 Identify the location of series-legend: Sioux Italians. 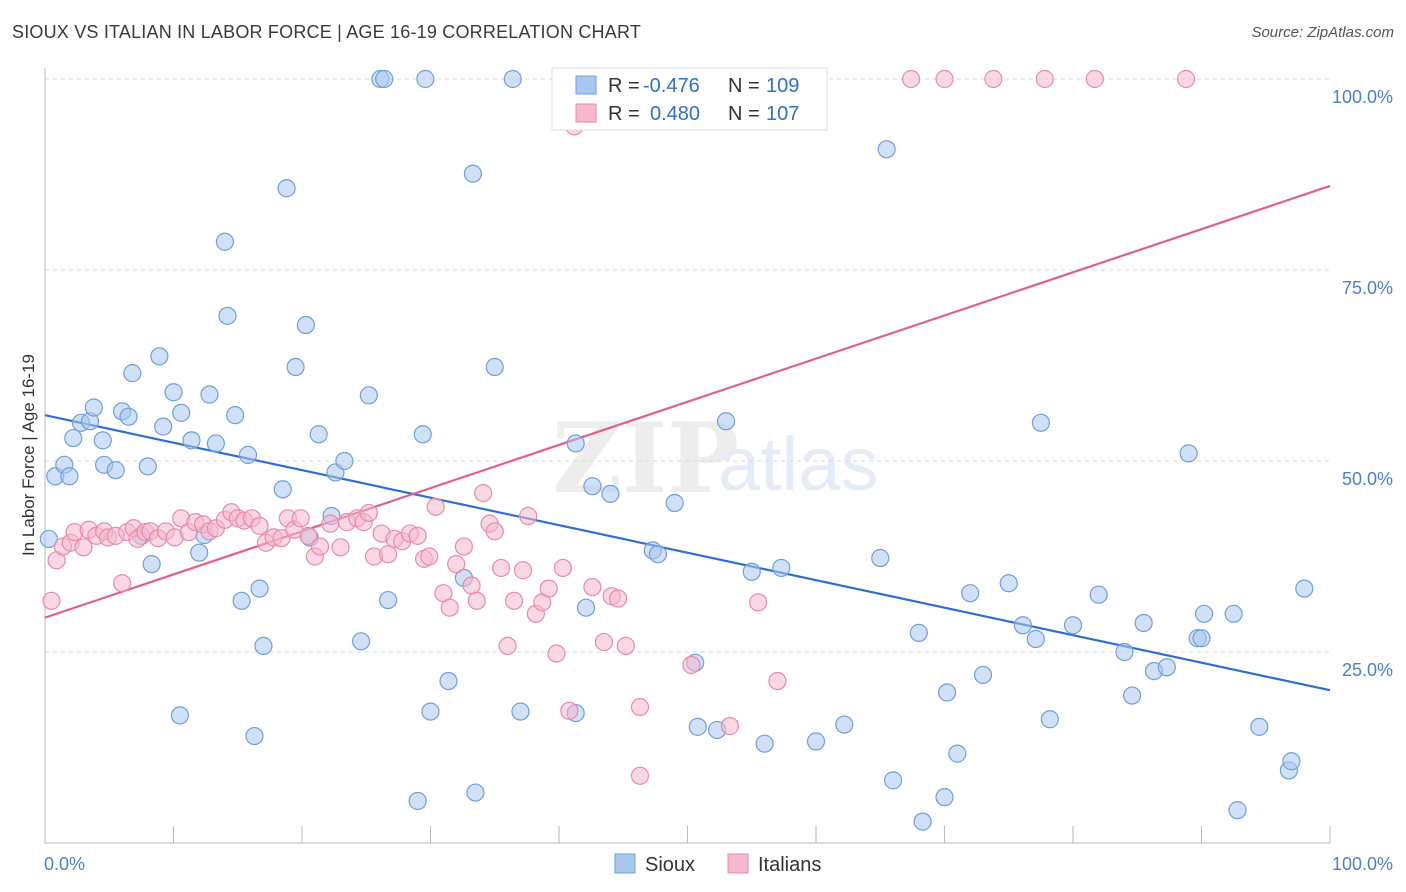
(717, 864).